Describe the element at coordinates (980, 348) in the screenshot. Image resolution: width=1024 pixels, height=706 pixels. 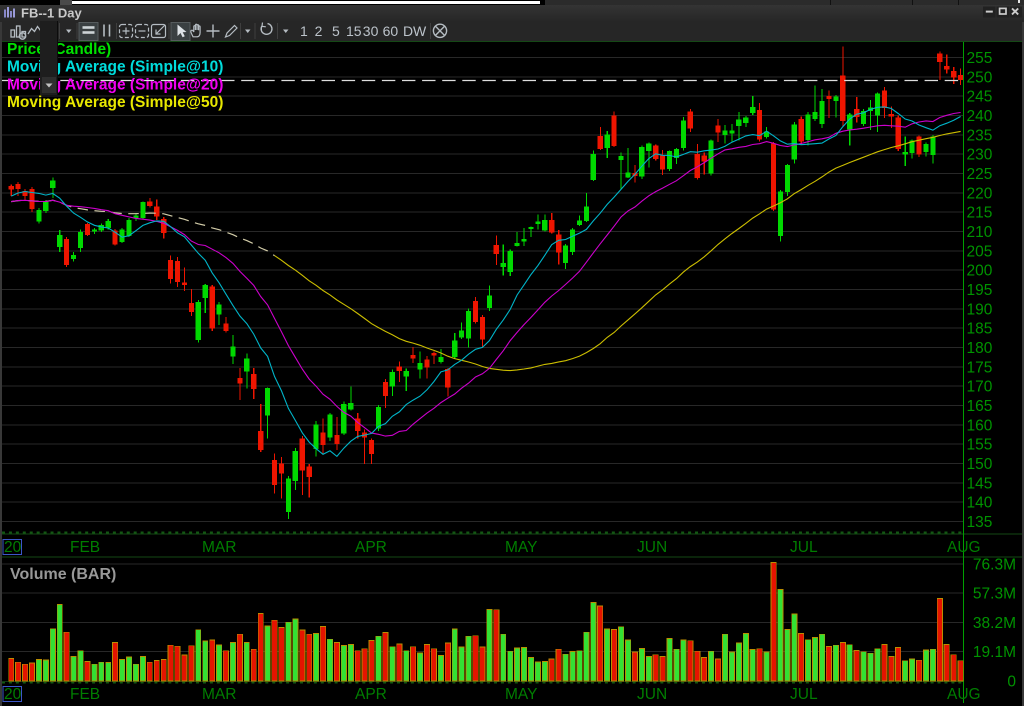
I see `svg-text: 180` at that location.